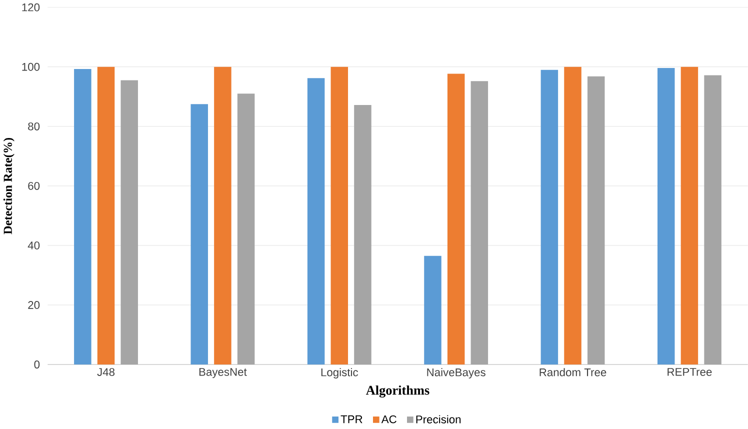 Image resolution: width=748 pixels, height=429 pixels. What do you see at coordinates (37, 364) in the screenshot?
I see `y-tick-label: 0` at bounding box center [37, 364].